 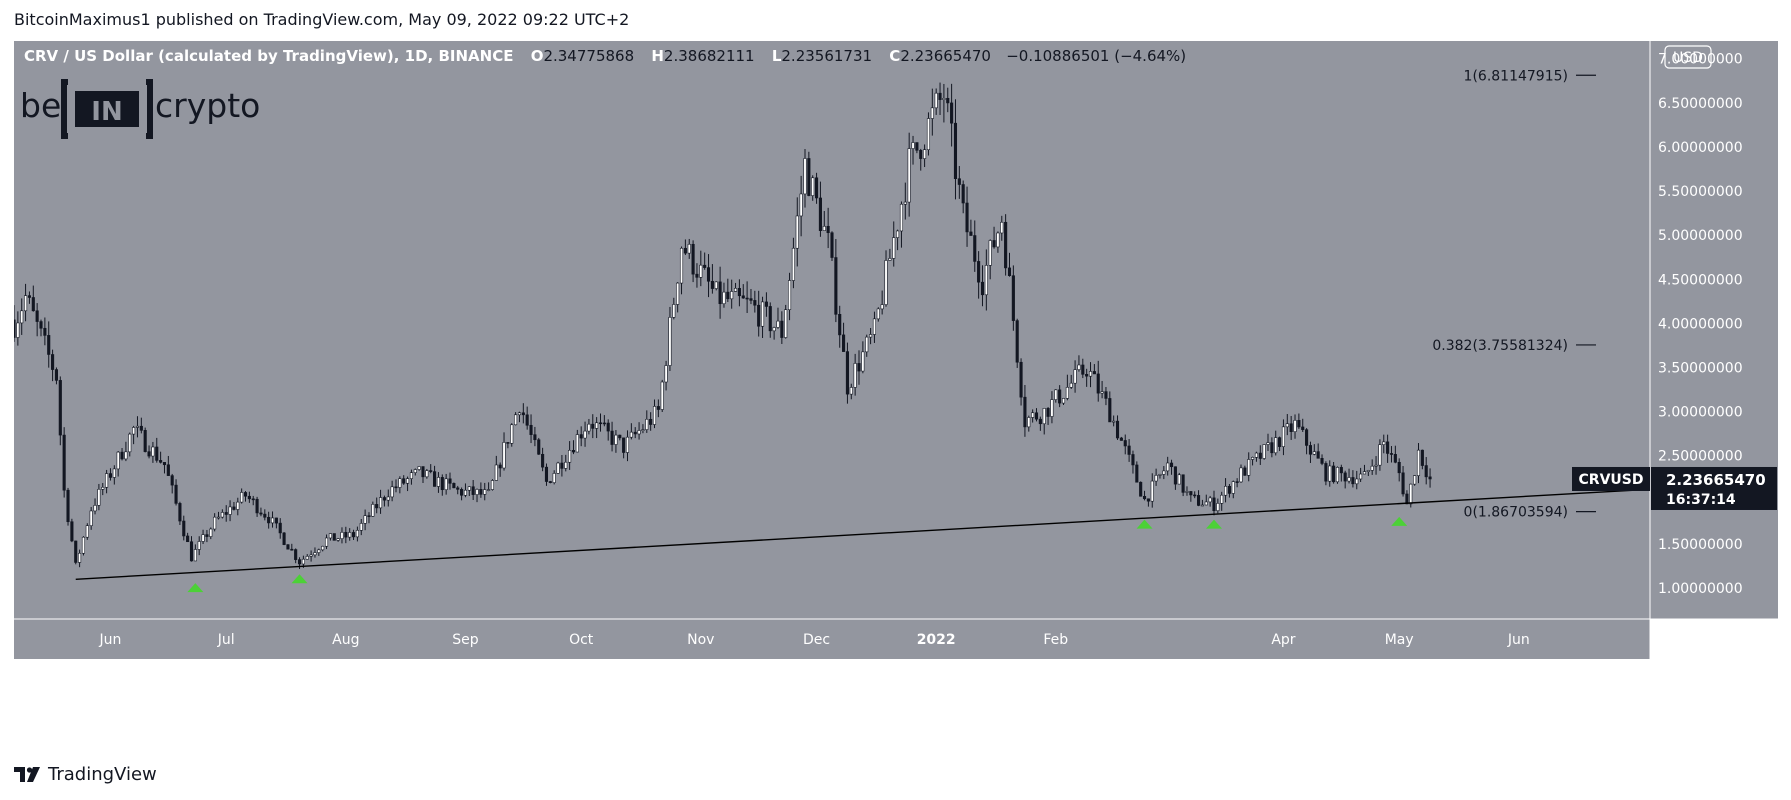 I want to click on fib-level: 1(6.81147915), so click(x=1530, y=76).